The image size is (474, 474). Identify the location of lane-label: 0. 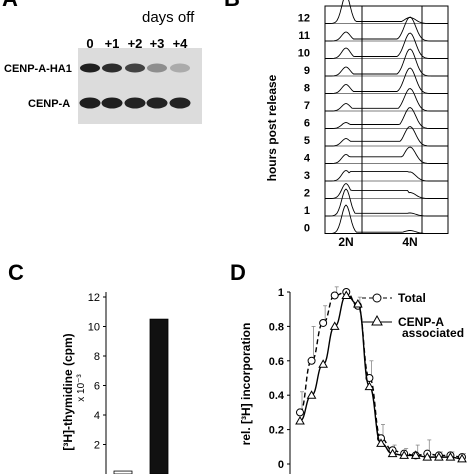
(89, 43).